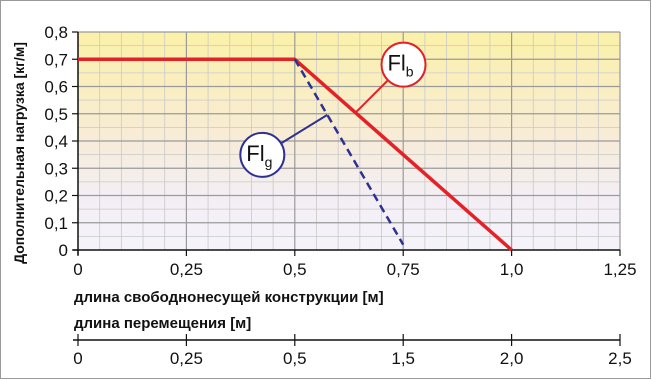 Image resolution: width=652 pixels, height=380 pixels. I want to click on x-tick-label: 0,5, so click(295, 269).